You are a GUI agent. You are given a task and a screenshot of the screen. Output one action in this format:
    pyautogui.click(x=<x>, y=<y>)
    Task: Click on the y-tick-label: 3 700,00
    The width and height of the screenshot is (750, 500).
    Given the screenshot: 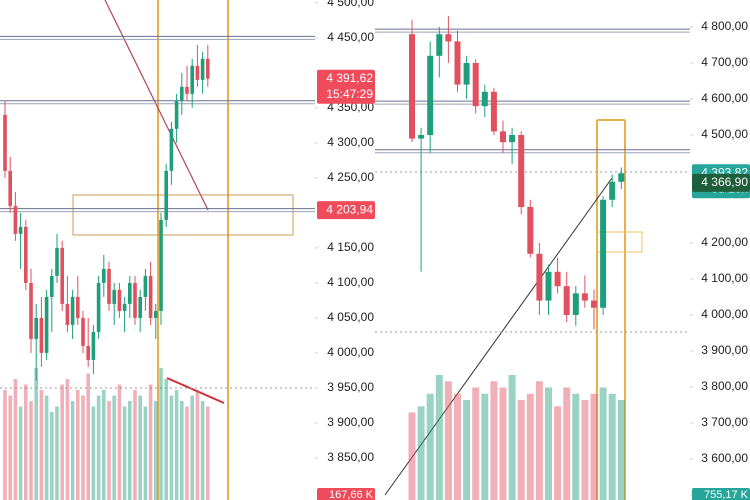 What is the action you would take?
    pyautogui.click(x=724, y=422)
    